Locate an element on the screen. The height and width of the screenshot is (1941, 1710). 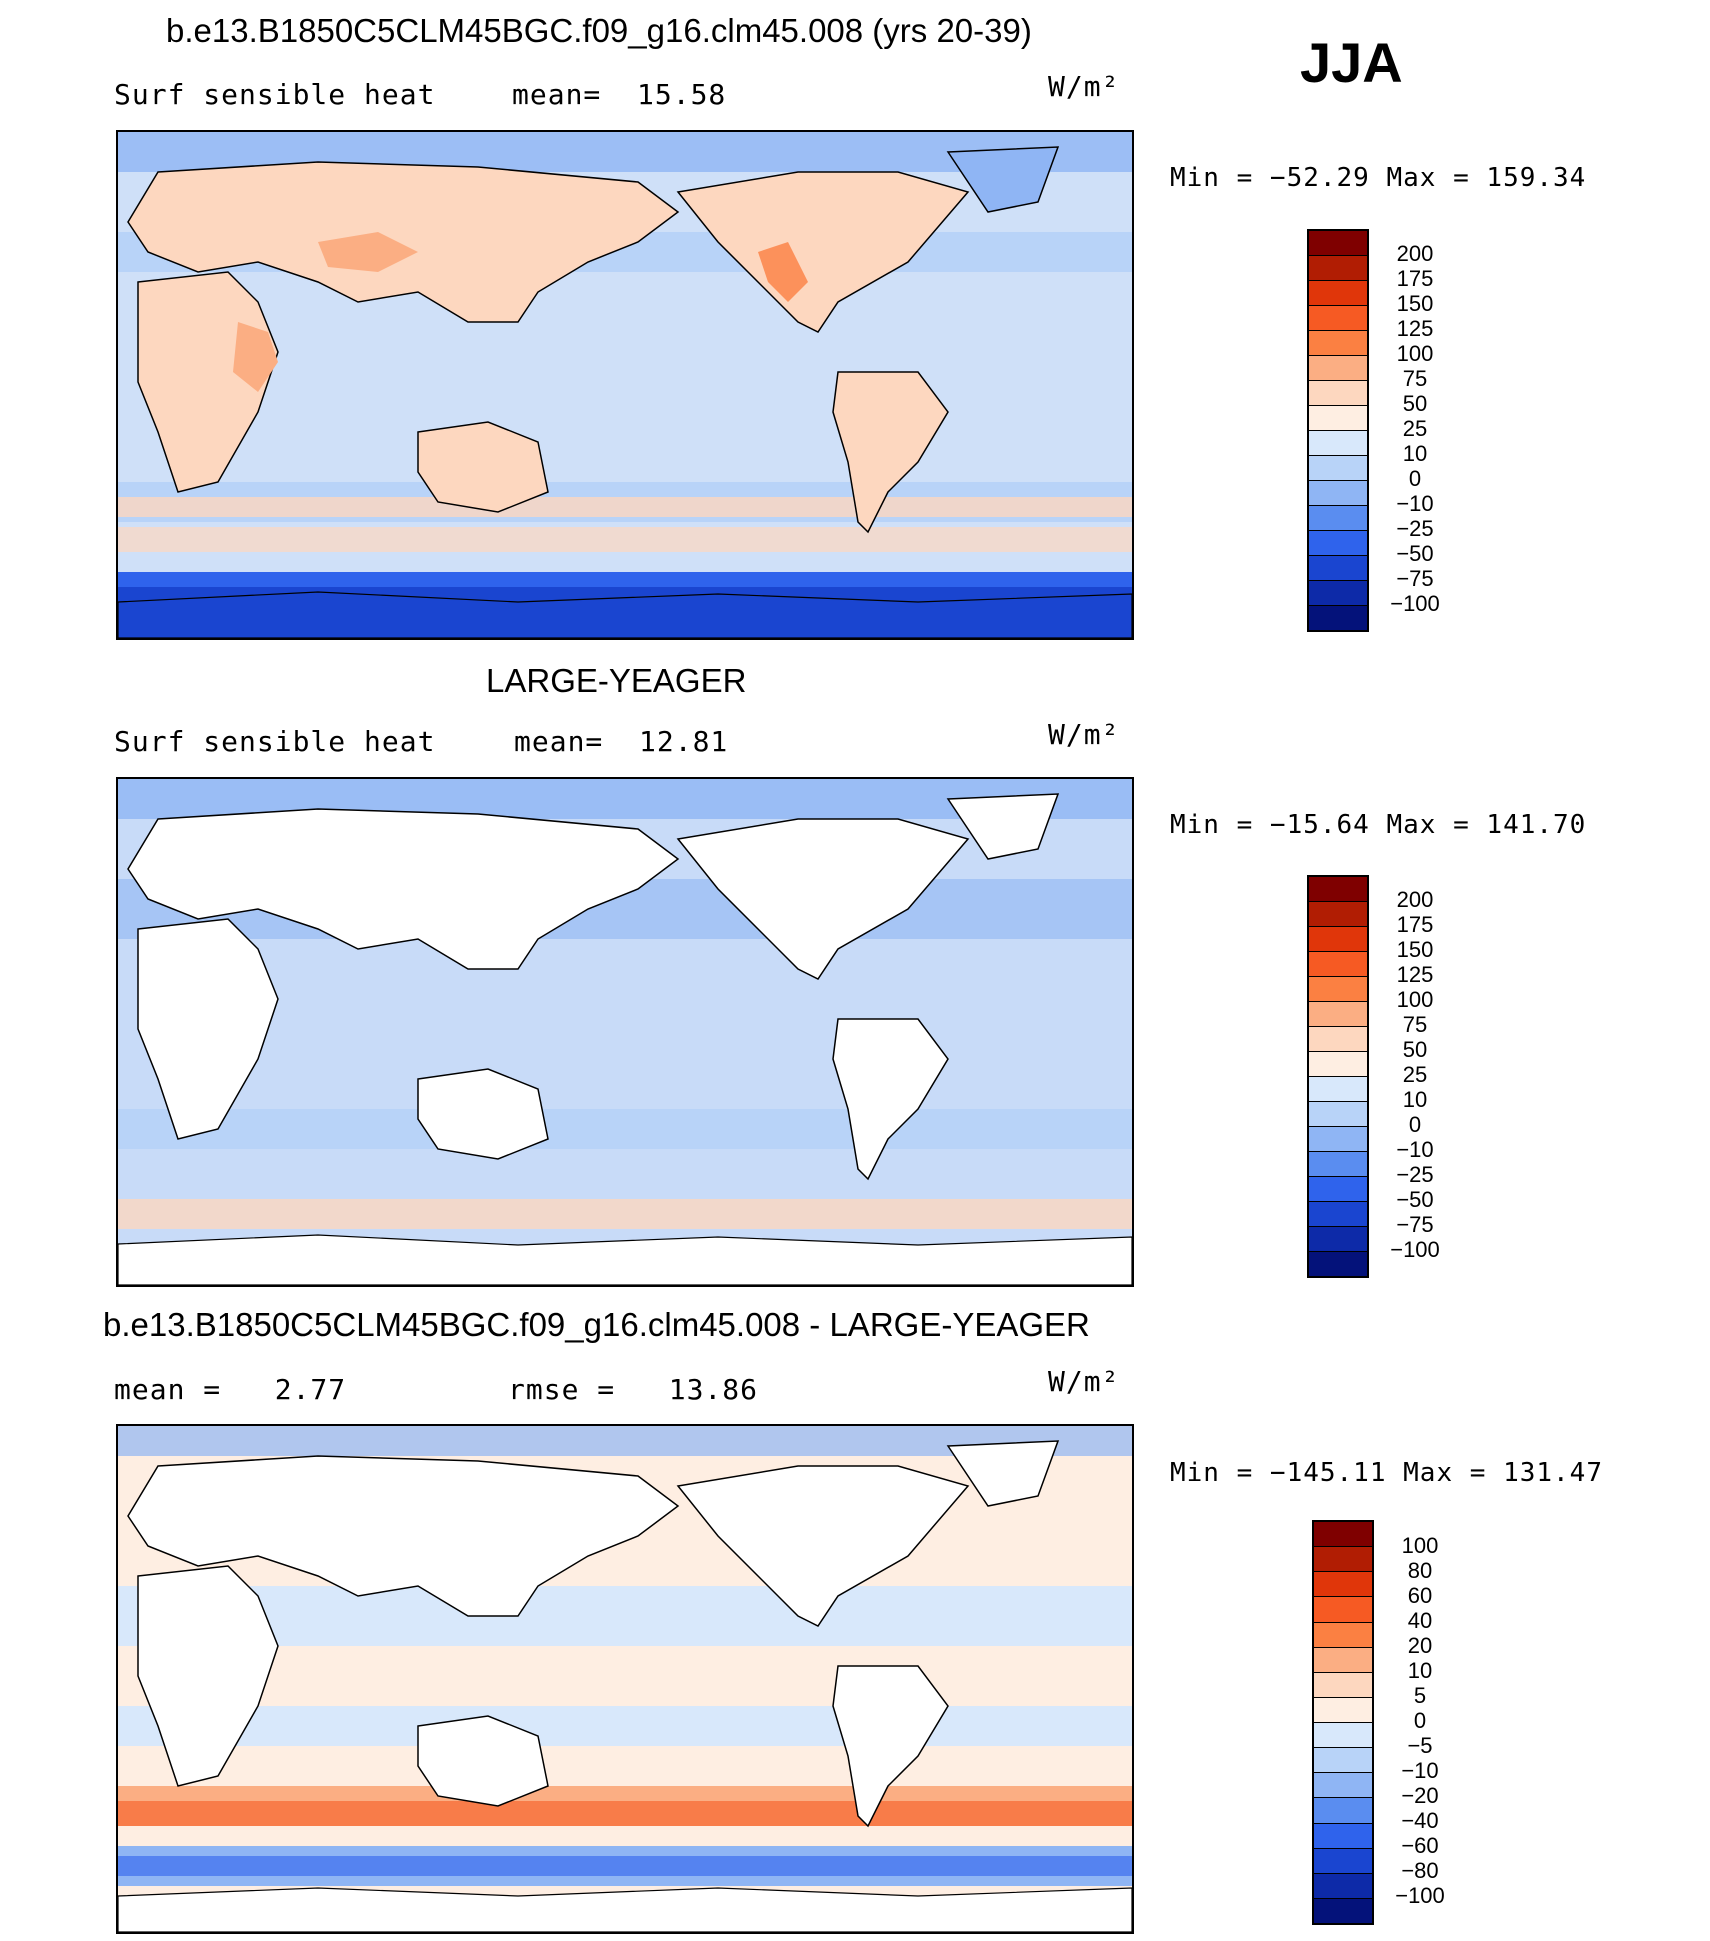
colorbar-tick-label: 5 is located at coordinates (1420, 1695).